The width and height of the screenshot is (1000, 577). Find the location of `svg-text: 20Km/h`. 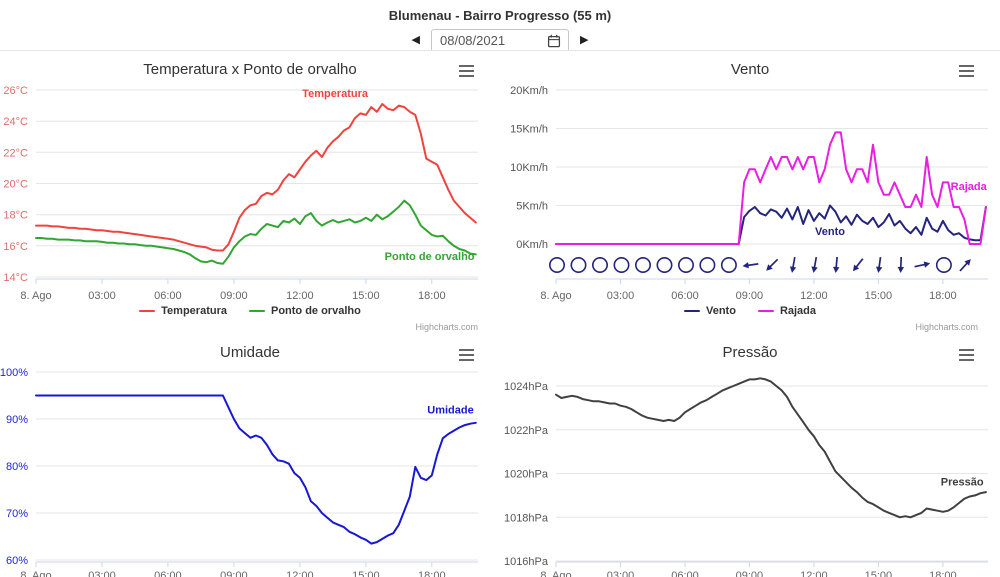

svg-text: 20Km/h is located at coordinates (529, 91).